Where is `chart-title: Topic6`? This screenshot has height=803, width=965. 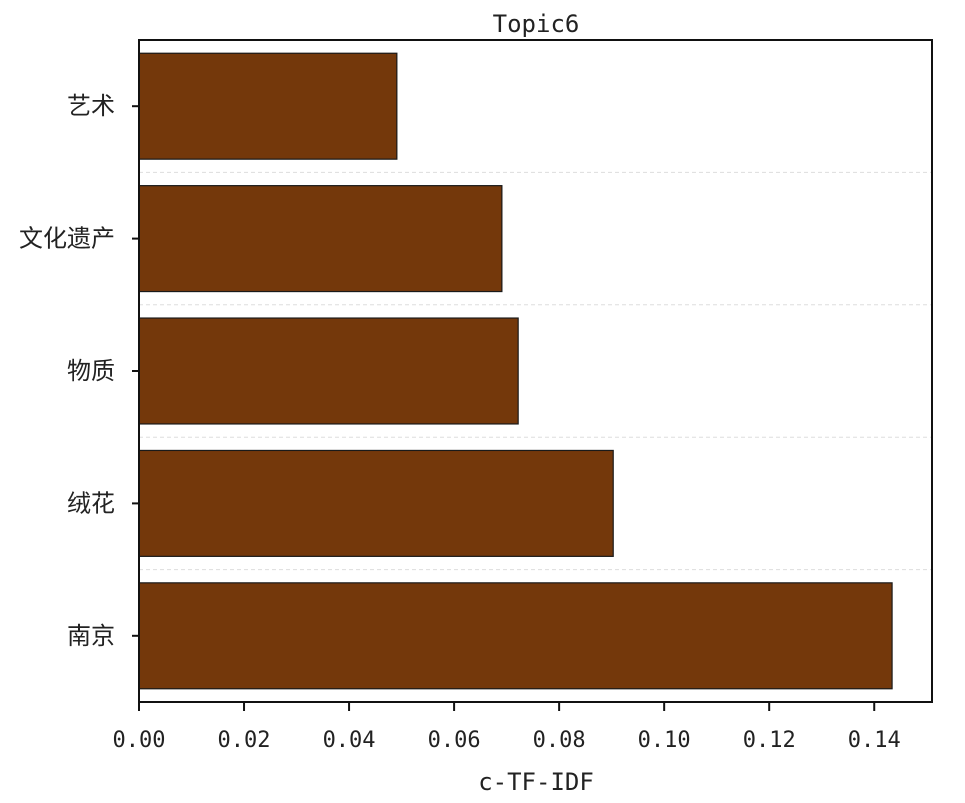
chart-title: Topic6 is located at coordinates (536, 24).